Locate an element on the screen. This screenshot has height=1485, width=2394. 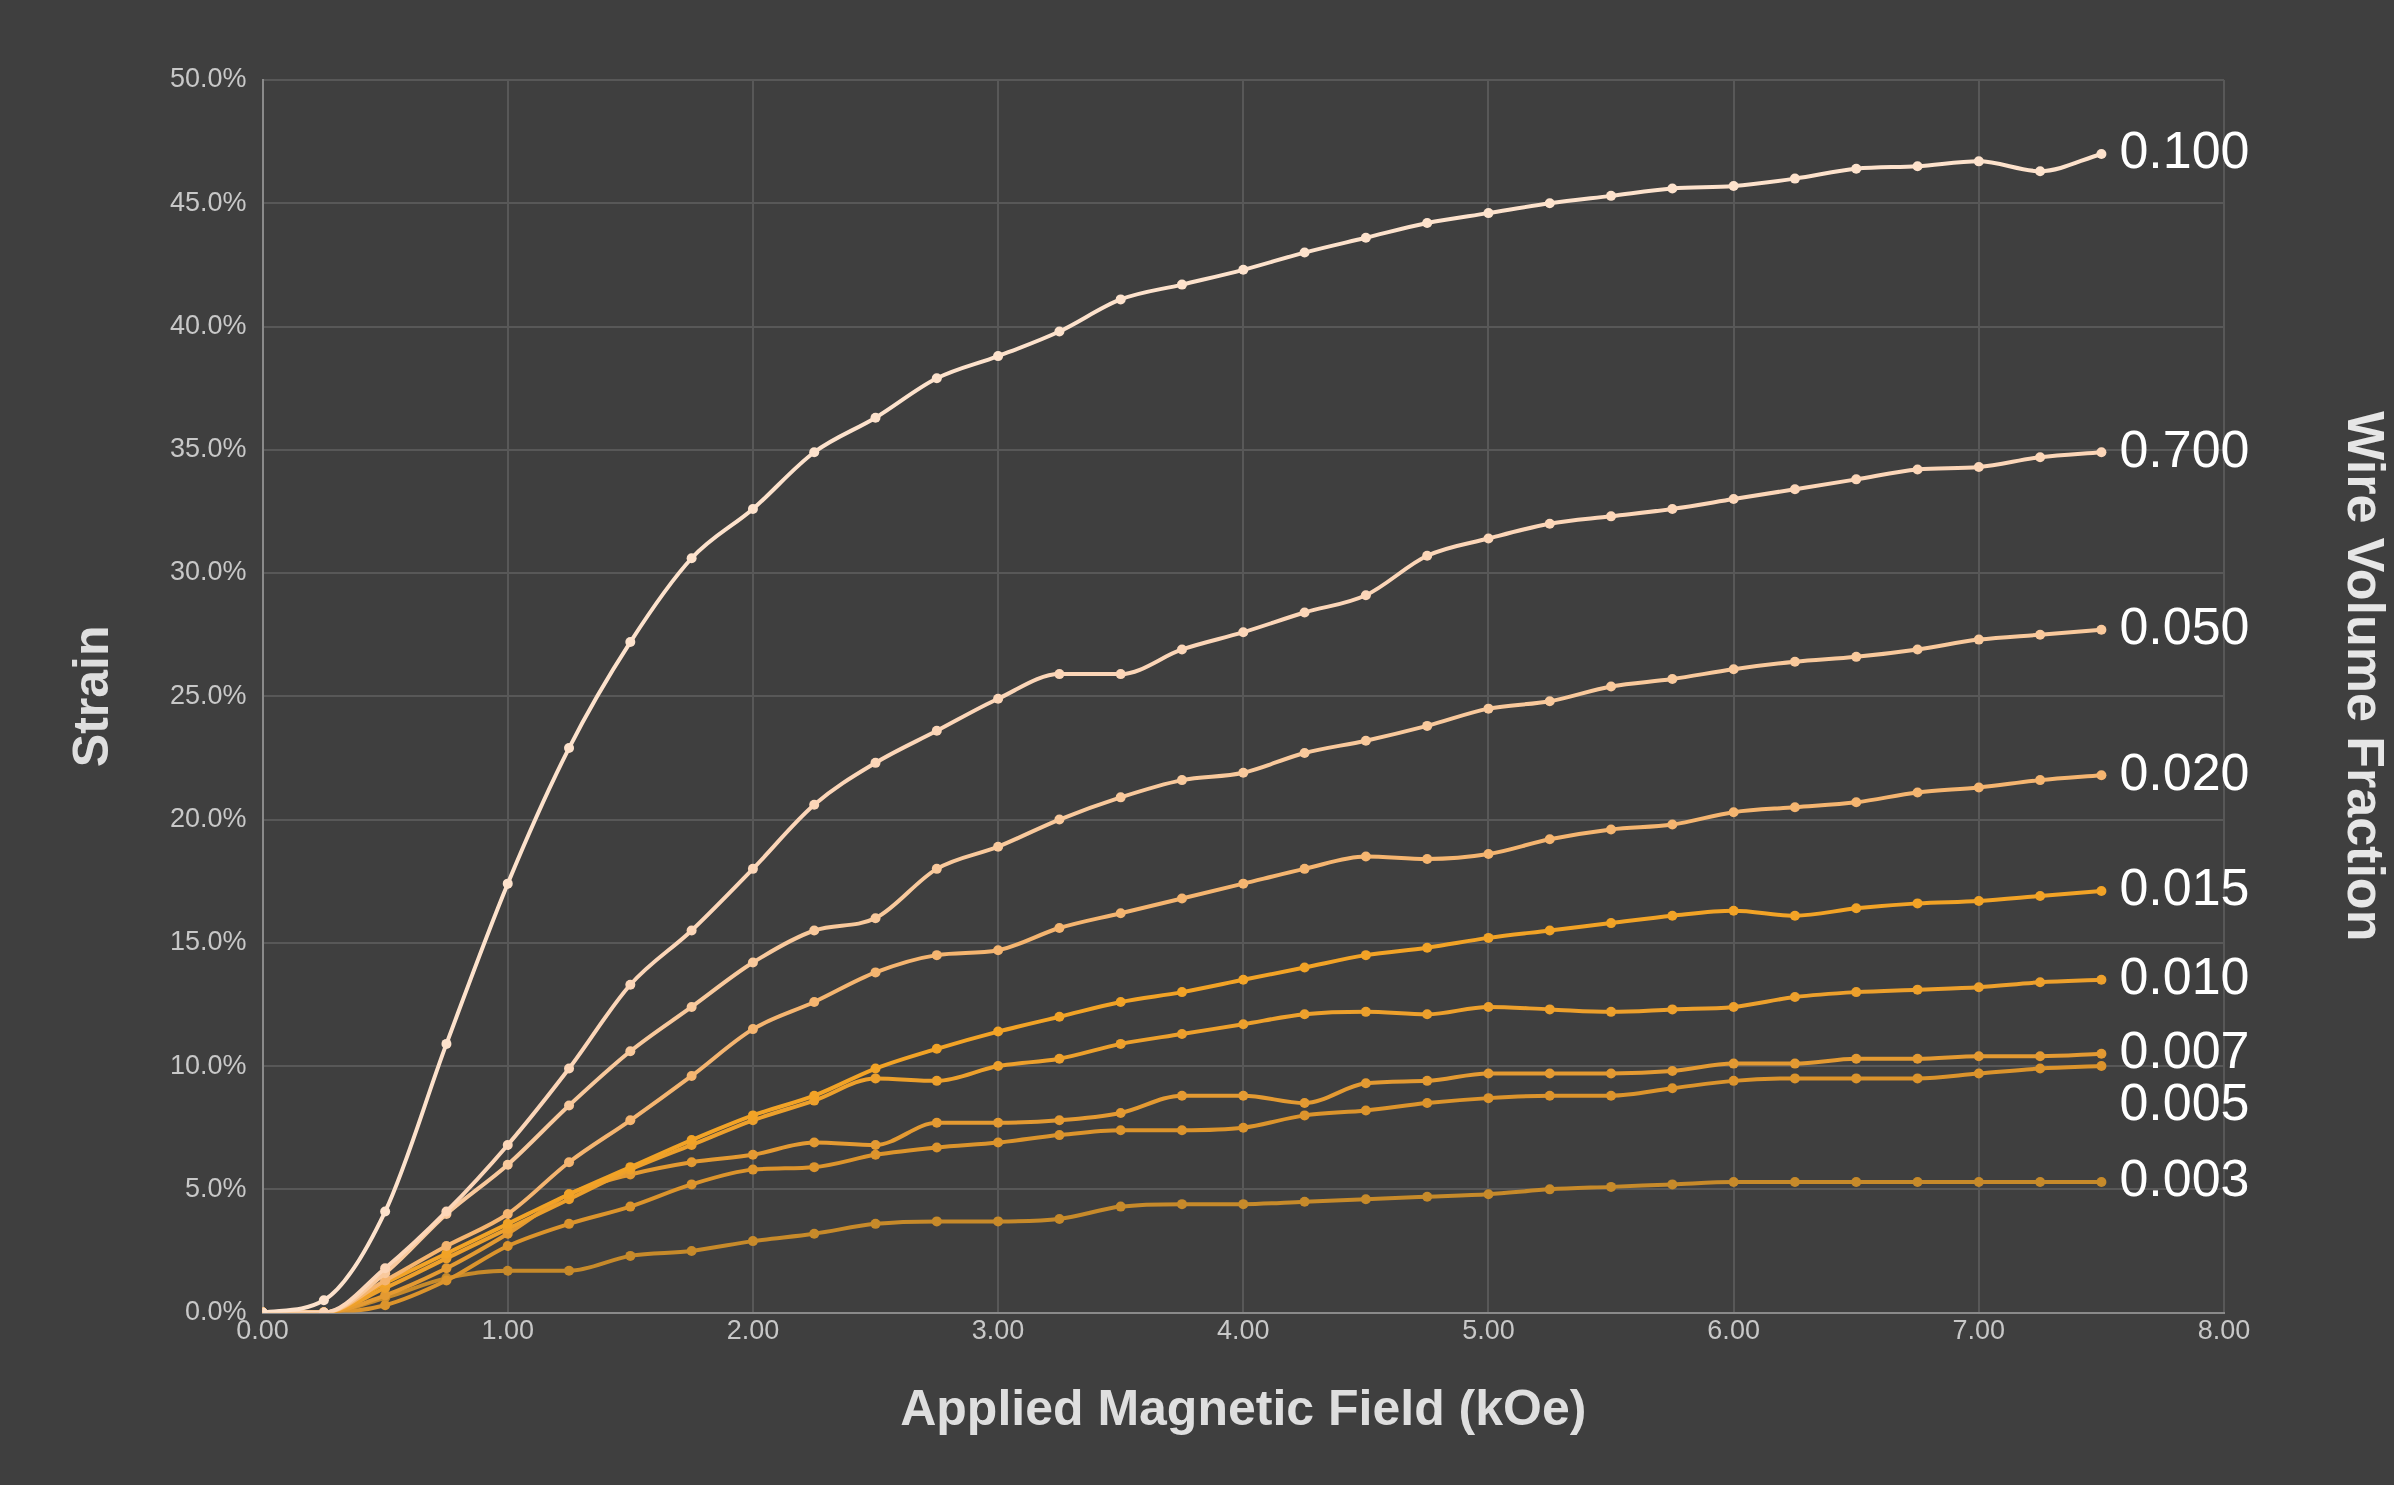
x-axis-title: Applied Magnetic Field (kOe) is located at coordinates (1243, 1407).